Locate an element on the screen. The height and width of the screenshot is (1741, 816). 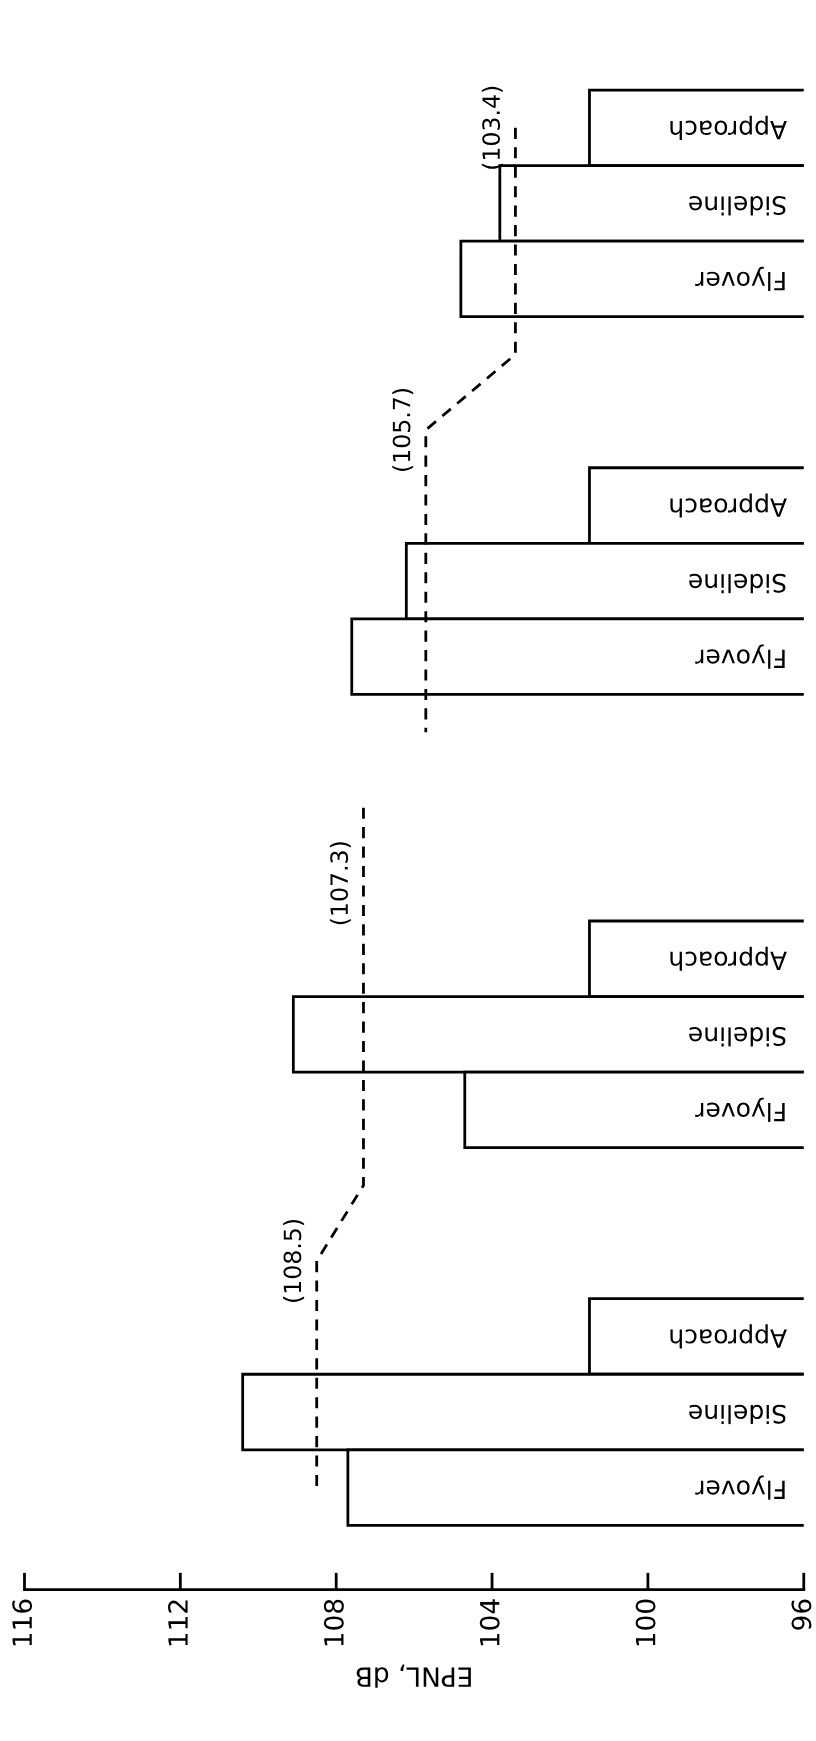
x-tick-label: 116 is located at coordinates (22, 1622).